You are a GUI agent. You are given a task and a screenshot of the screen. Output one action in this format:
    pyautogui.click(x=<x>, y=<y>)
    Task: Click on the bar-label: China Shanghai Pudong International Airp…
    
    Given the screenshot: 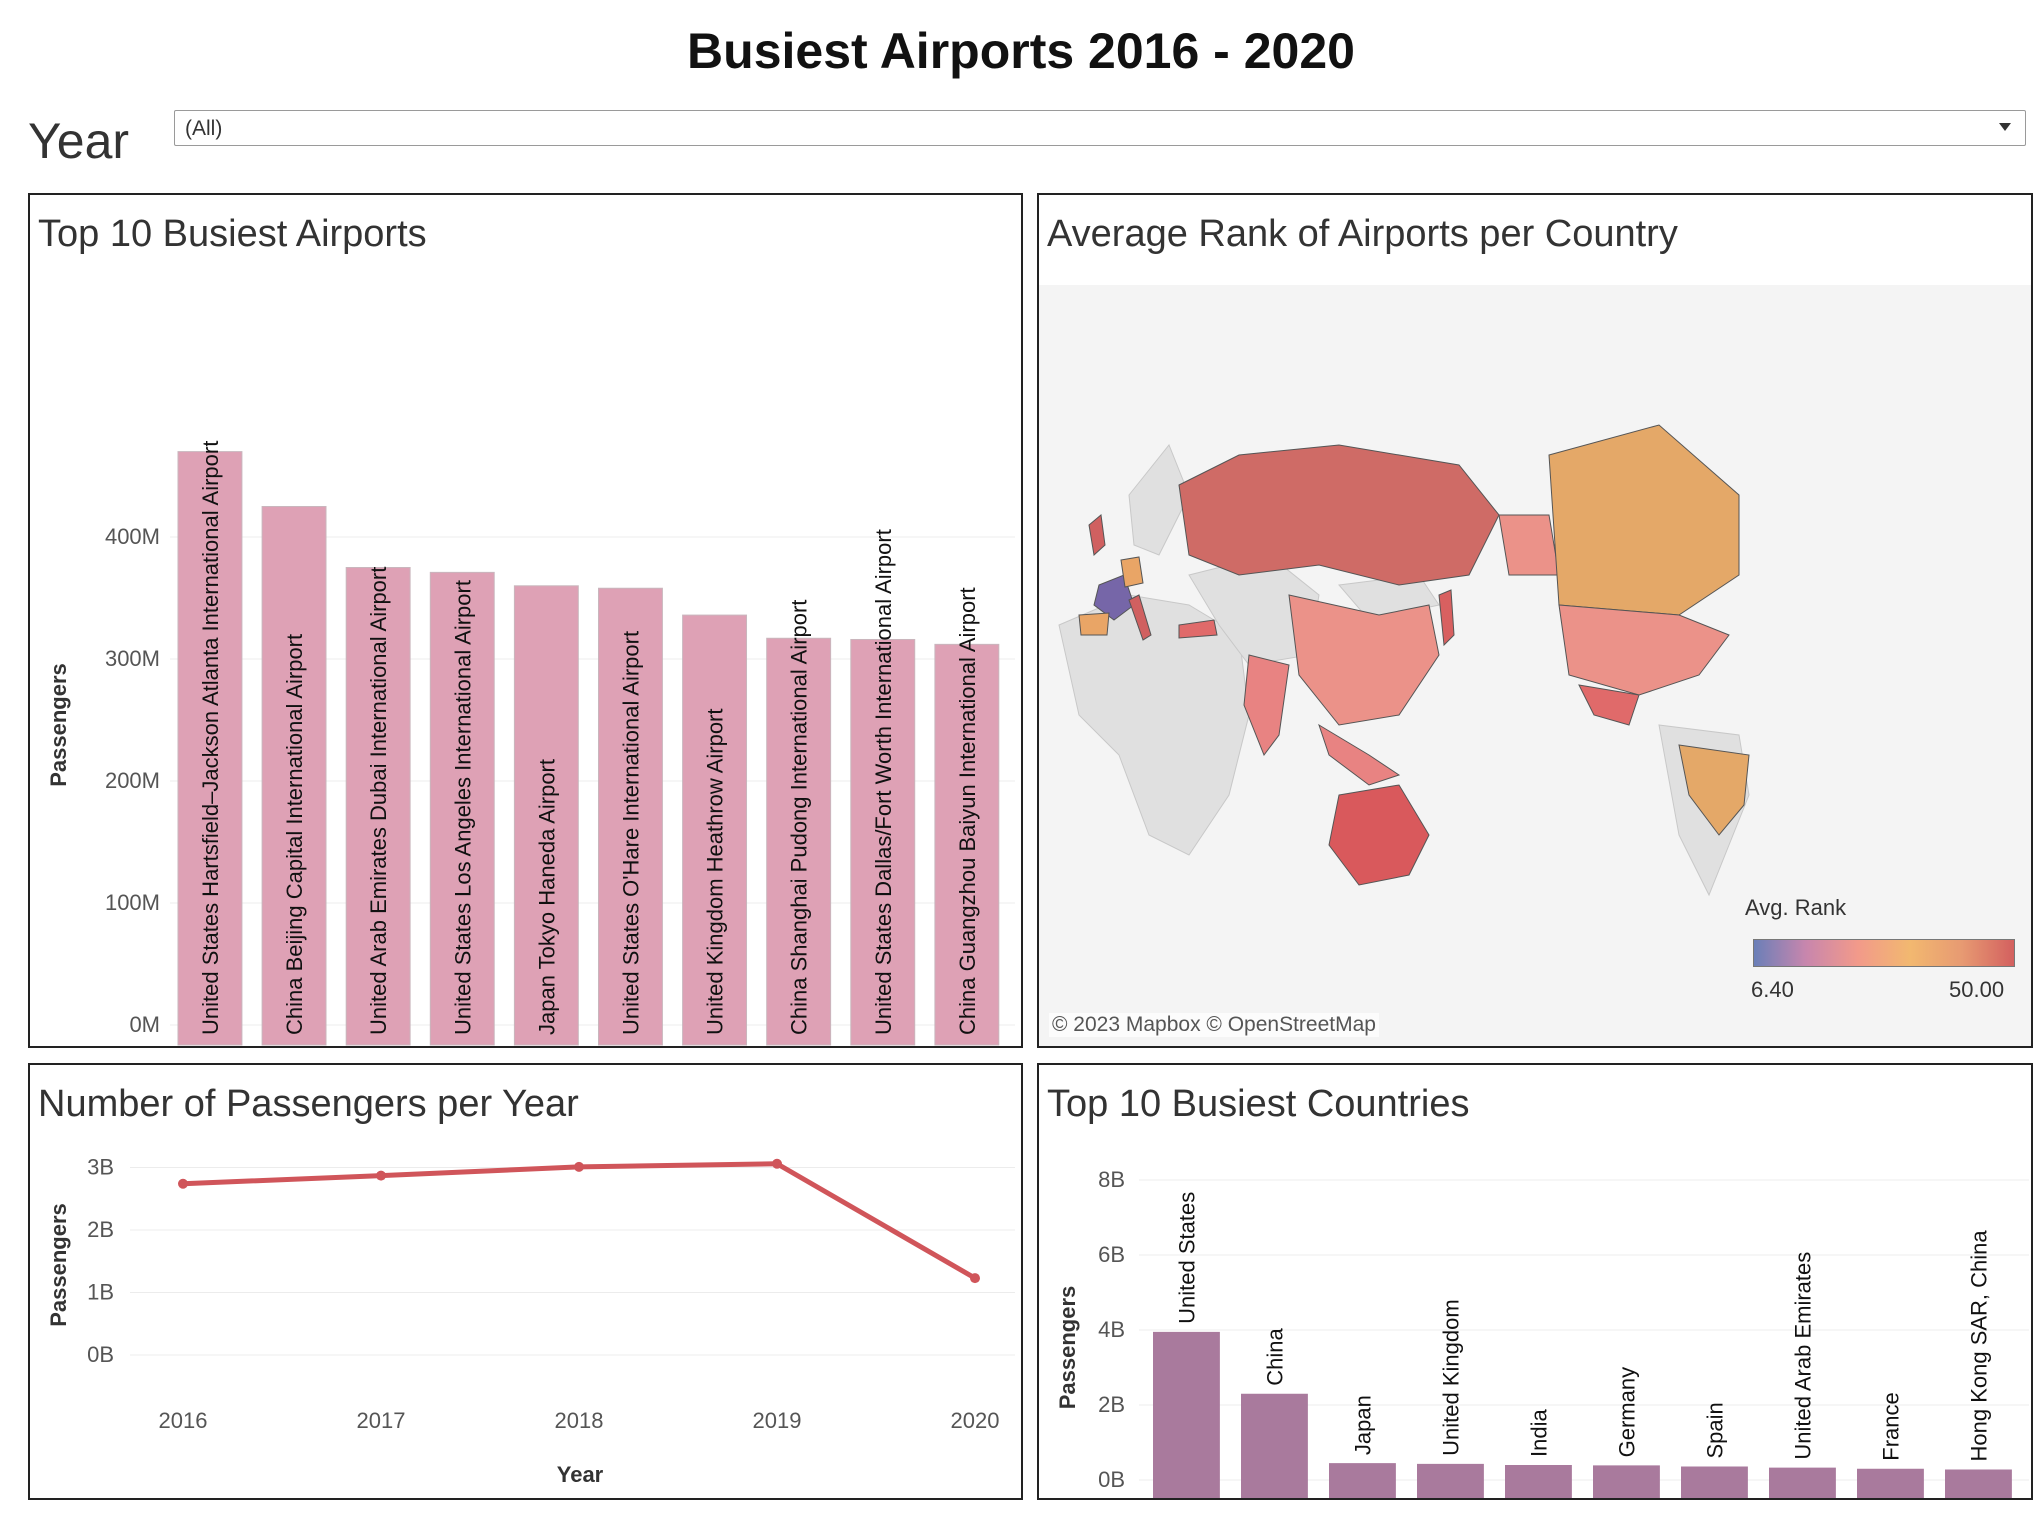 What is the action you would take?
    pyautogui.click(x=799, y=817)
    